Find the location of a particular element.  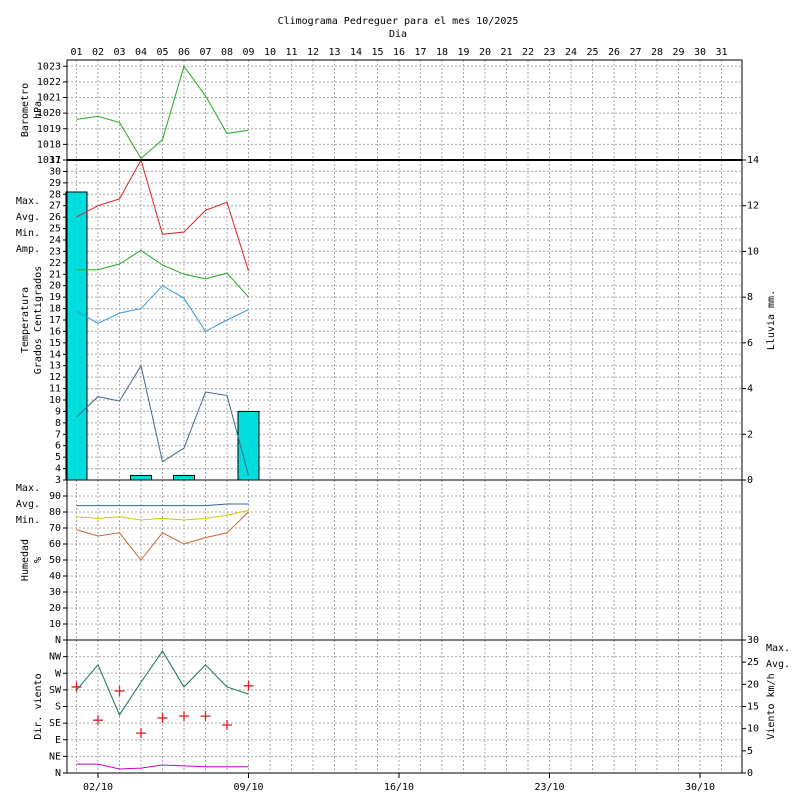

y-tick-label: NE is located at coordinates (55, 756).